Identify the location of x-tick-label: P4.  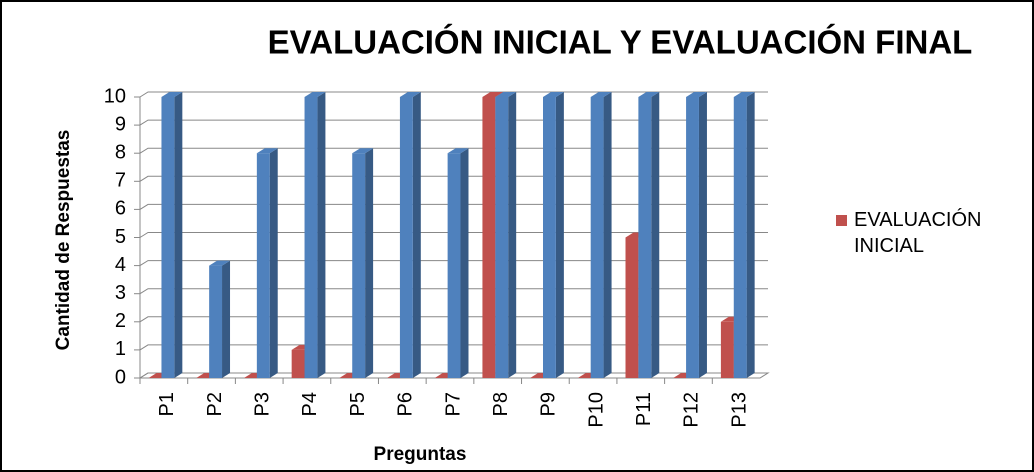
(310, 404).